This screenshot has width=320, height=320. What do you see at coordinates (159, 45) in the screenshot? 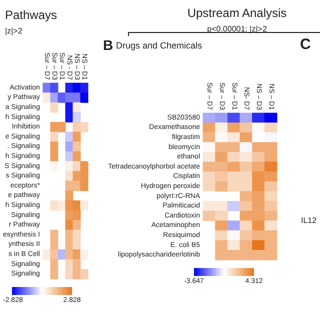
I see `text: Drugs and Chemicals` at bounding box center [159, 45].